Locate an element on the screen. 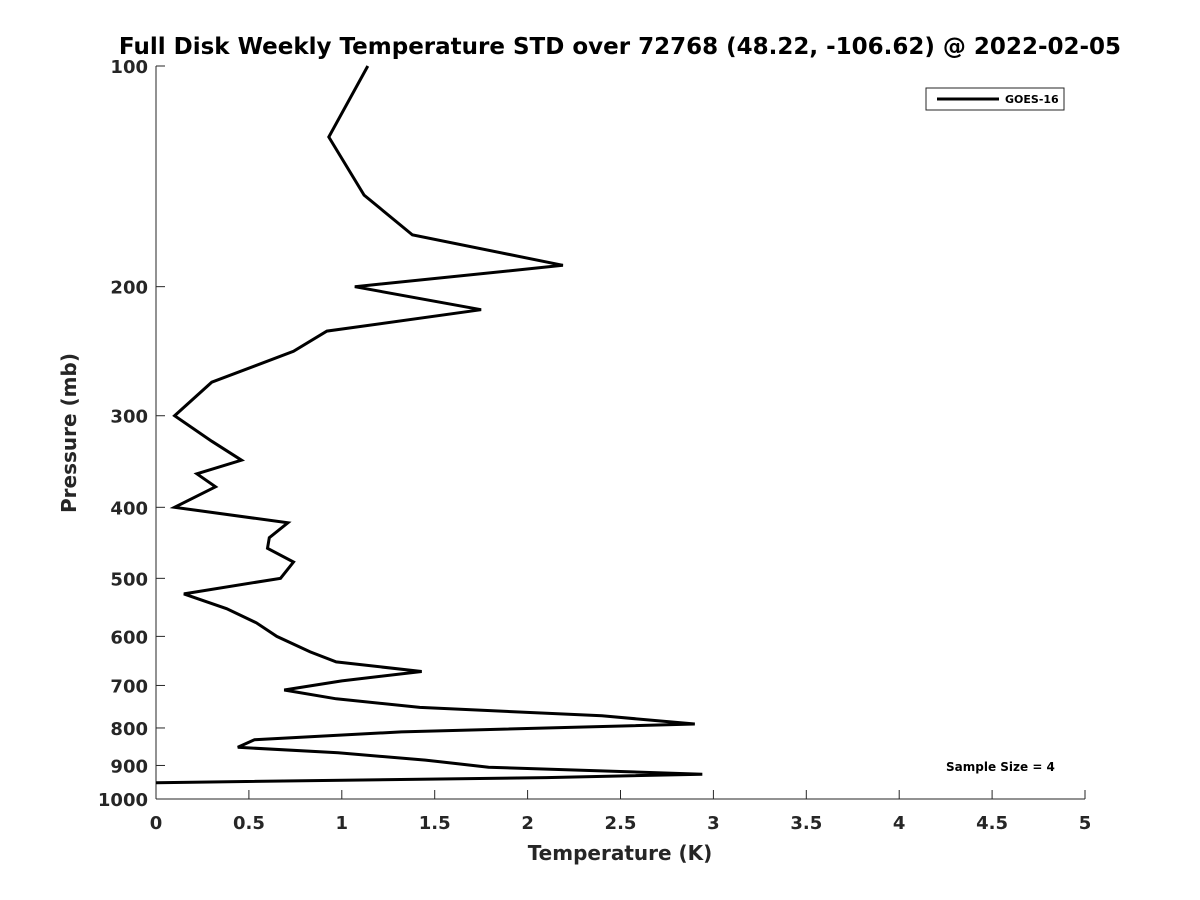 The width and height of the screenshot is (1200, 900). y-tick-label: 900 is located at coordinates (129, 766).